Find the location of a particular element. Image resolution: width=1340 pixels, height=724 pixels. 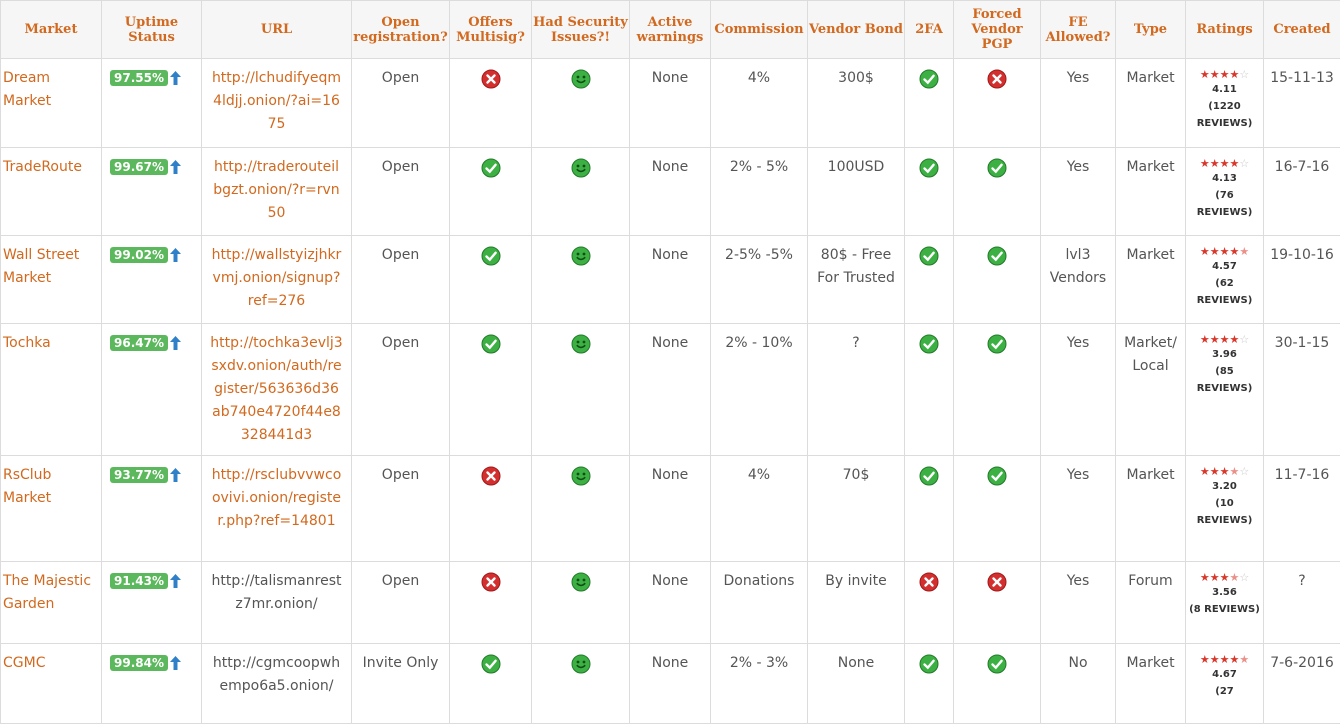

created-date: 11-7-16 is located at coordinates (1302, 509).